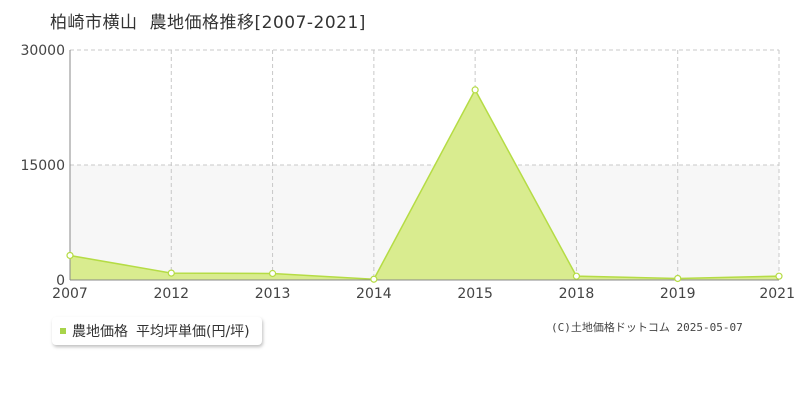  What do you see at coordinates (100, 332) in the screenshot?
I see `legend-series-name: 農地価格` at bounding box center [100, 332].